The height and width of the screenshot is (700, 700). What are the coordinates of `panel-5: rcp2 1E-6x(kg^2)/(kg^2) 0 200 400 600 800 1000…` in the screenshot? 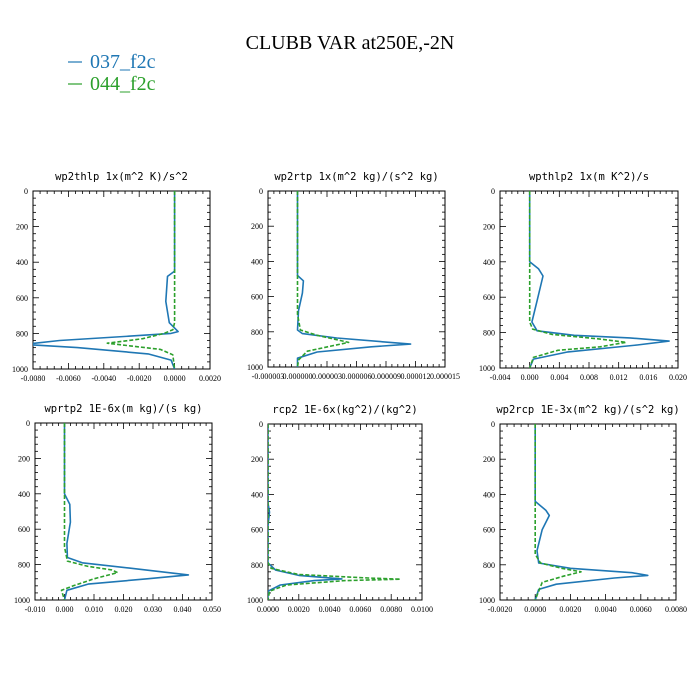 It's located at (340, 509).